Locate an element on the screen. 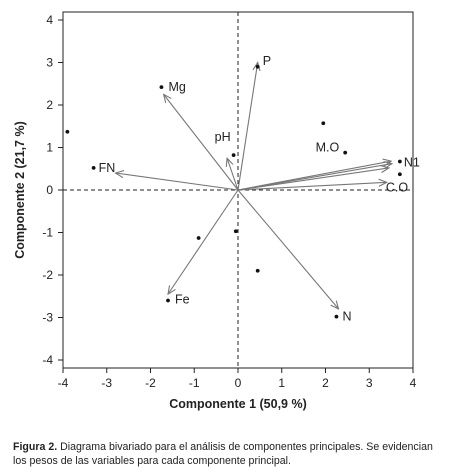 This screenshot has width=451, height=475. vector-ph is located at coordinates (233, 174).